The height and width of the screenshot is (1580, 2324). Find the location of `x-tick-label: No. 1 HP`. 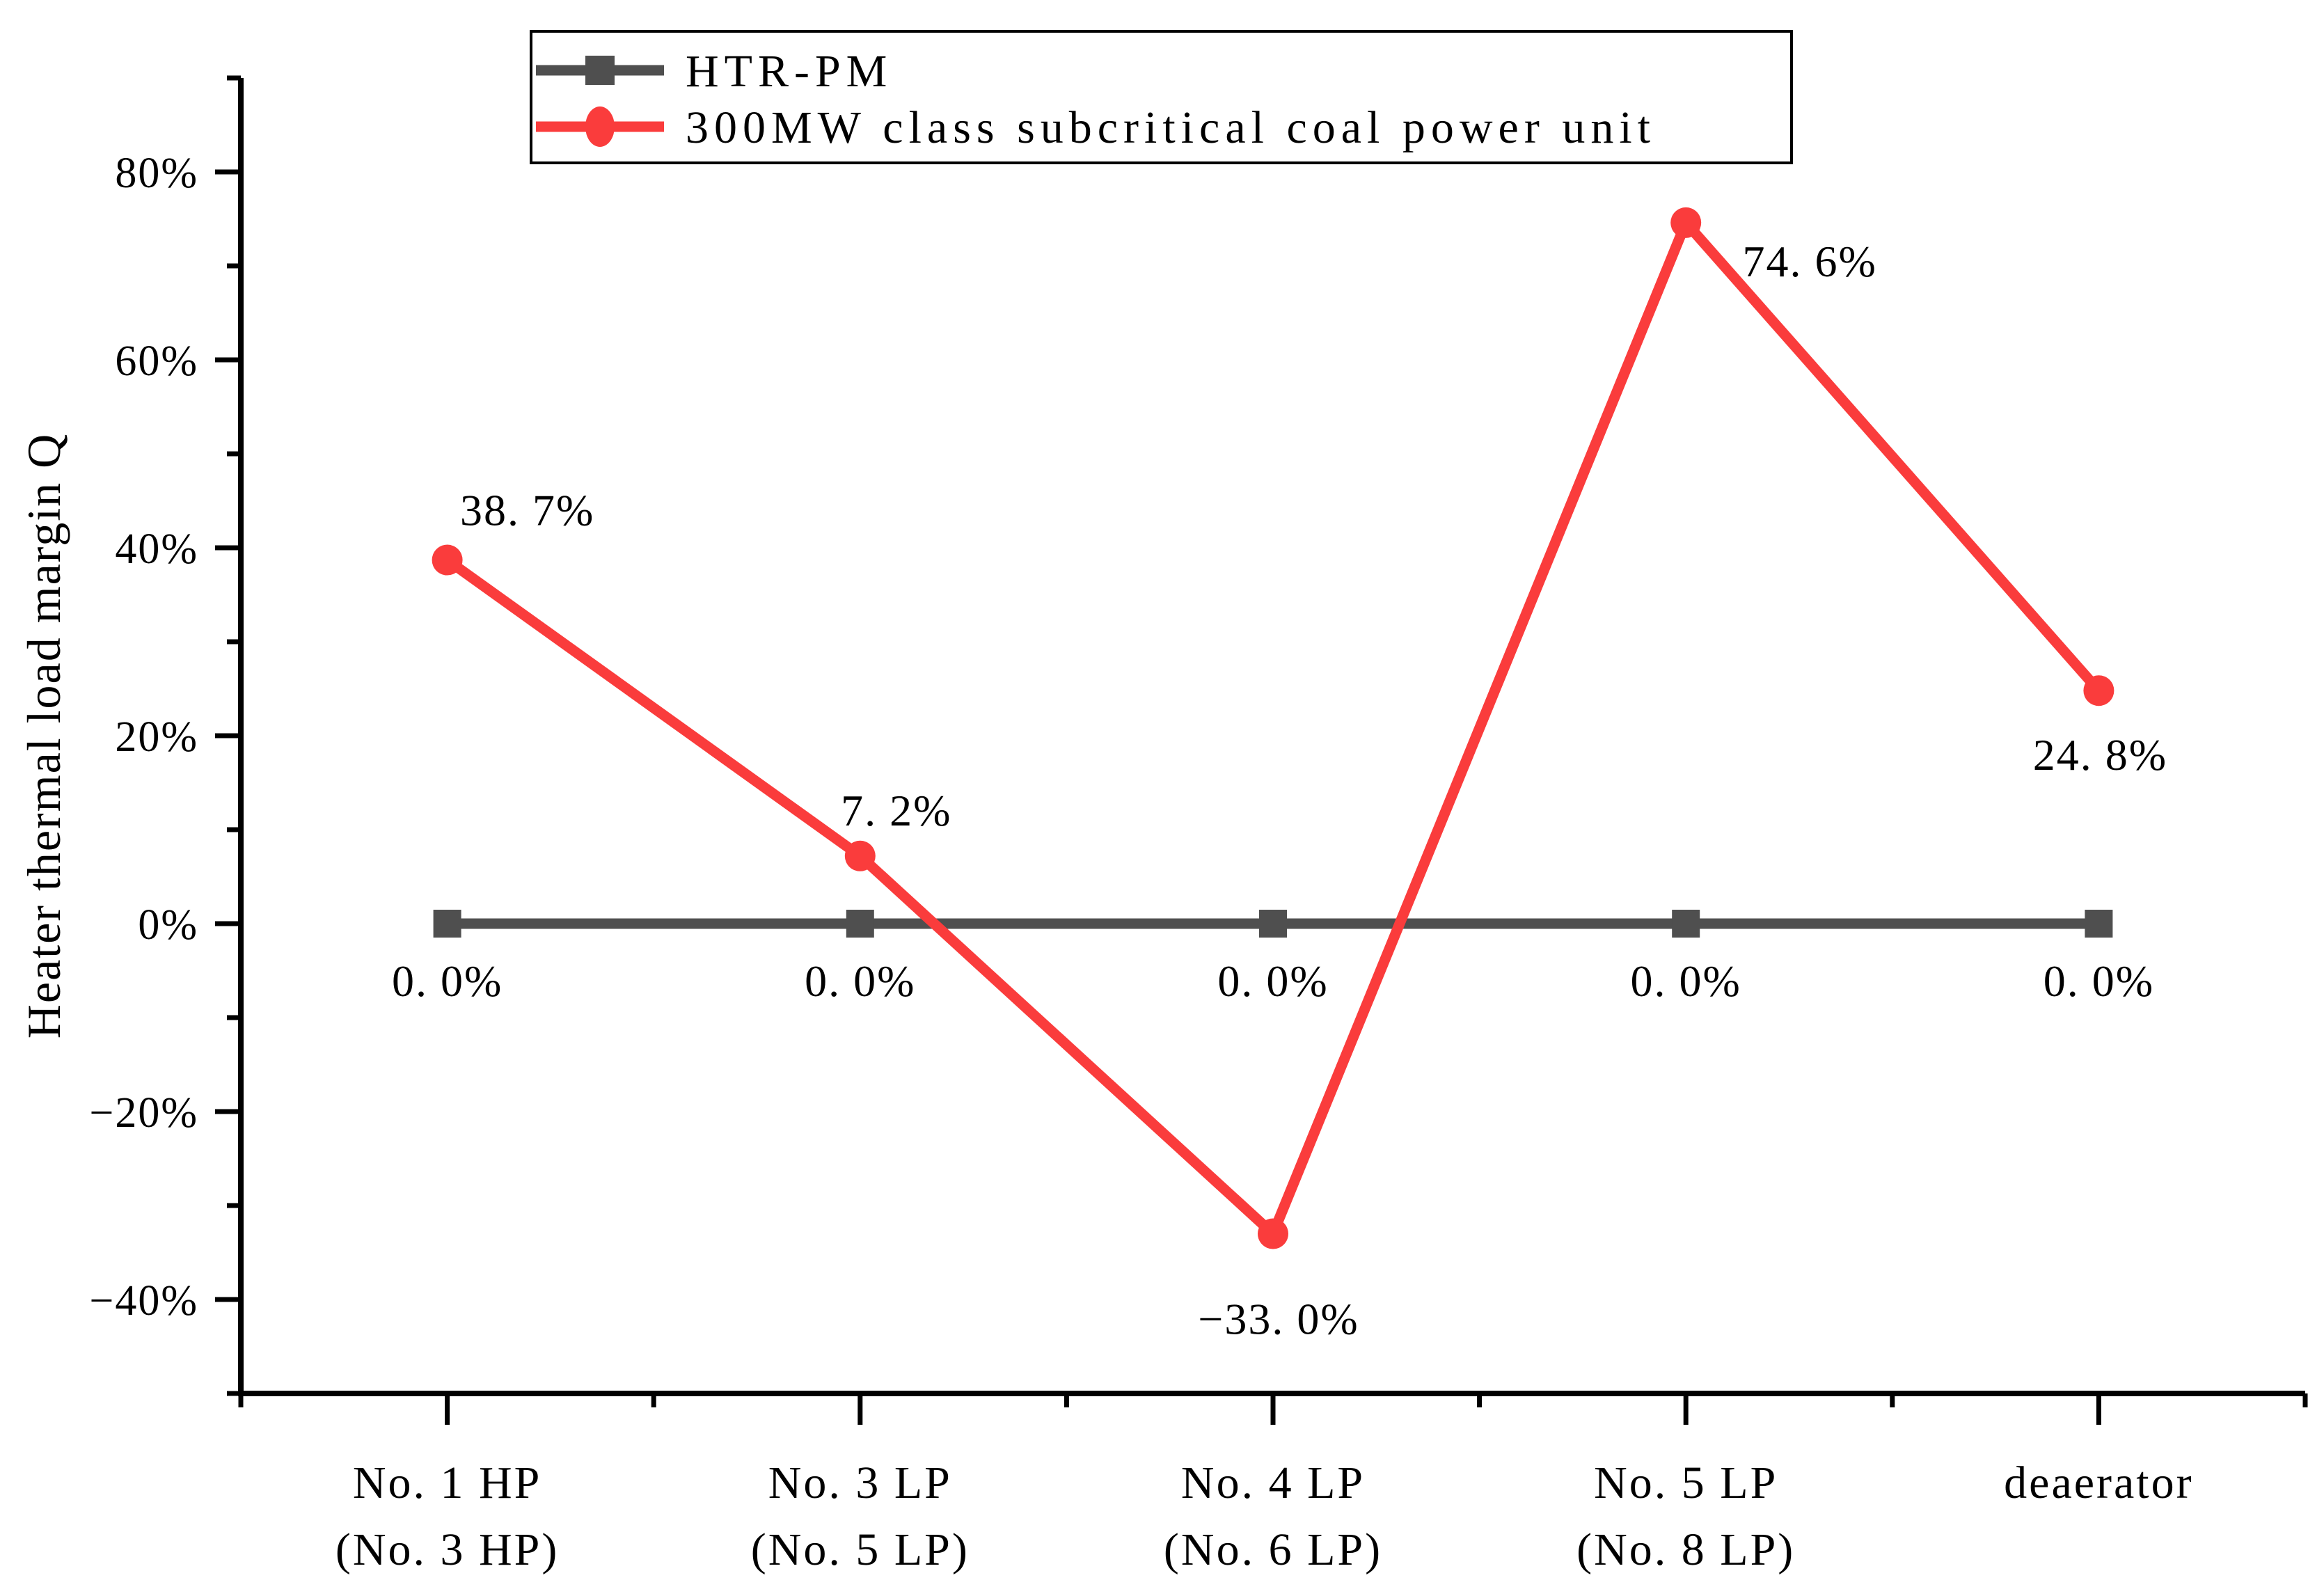

x-tick-label: No. 1 HP is located at coordinates (448, 1482).